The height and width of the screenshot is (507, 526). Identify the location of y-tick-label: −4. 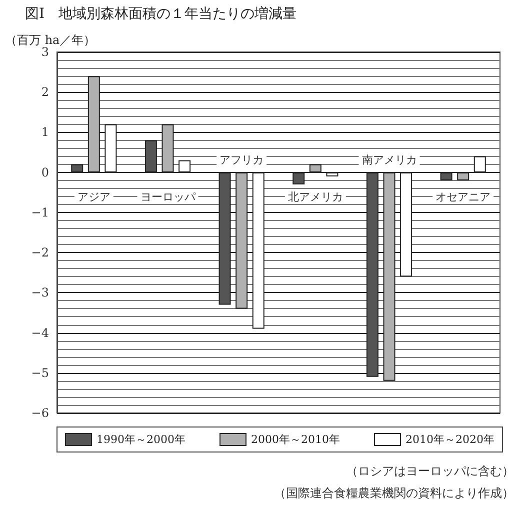
(40, 333).